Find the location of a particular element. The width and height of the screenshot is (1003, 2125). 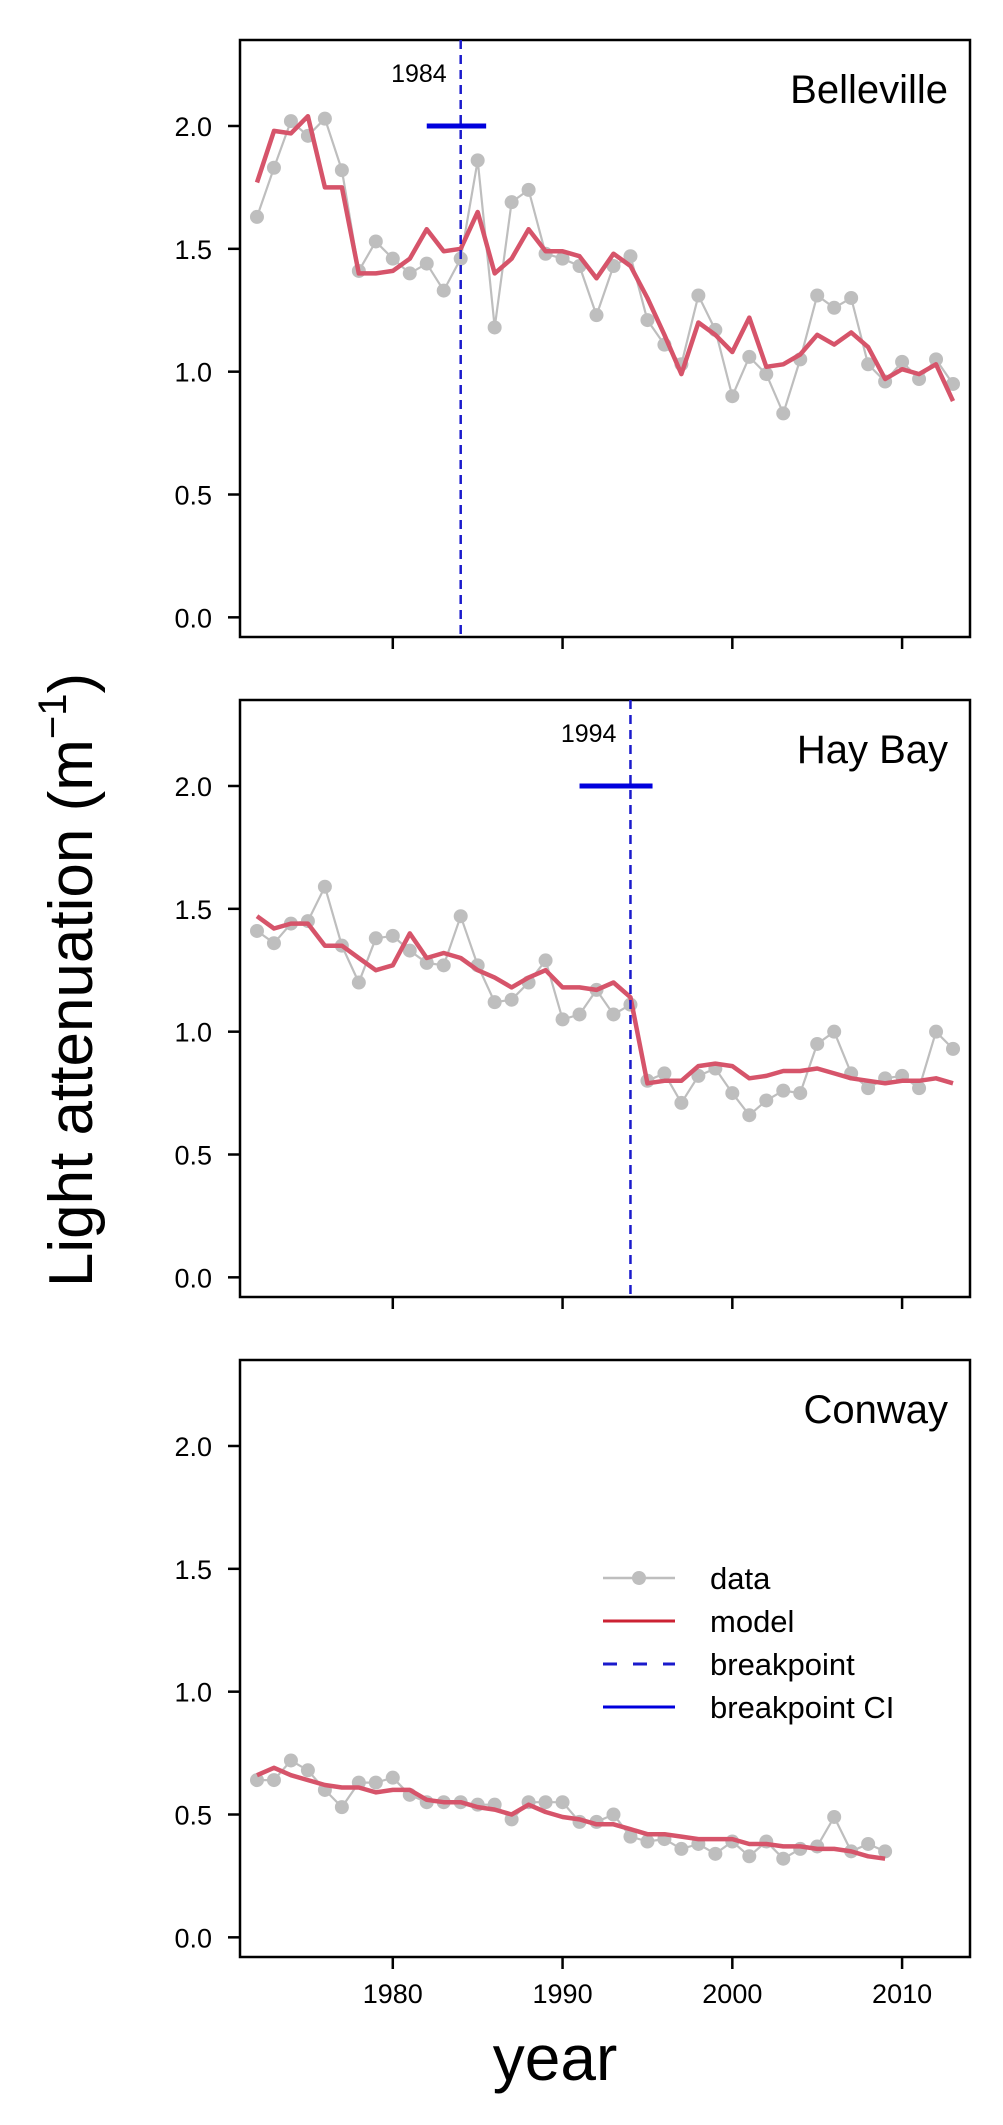

x-tick-label: 1990 is located at coordinates (563, 1994).